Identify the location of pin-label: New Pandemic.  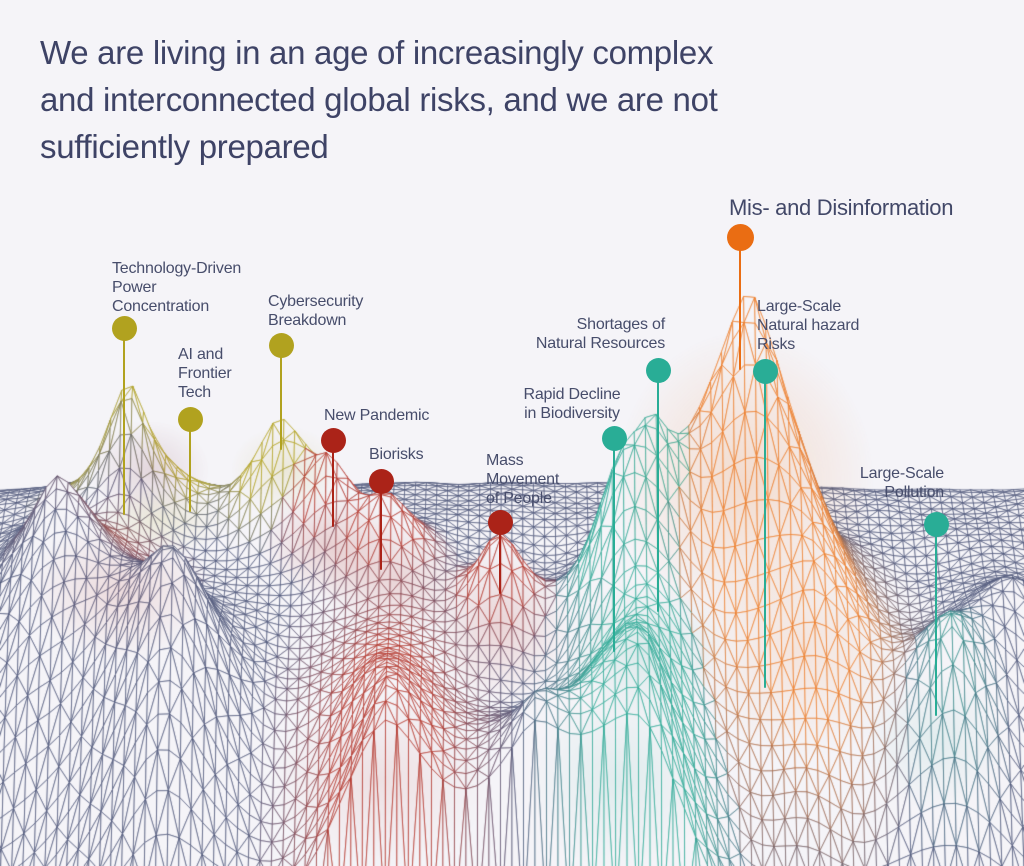
(377, 415).